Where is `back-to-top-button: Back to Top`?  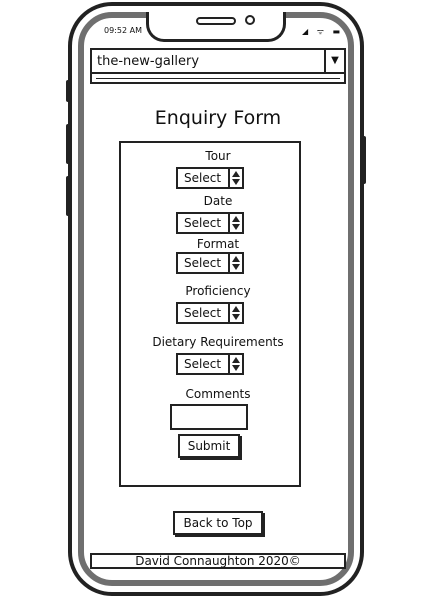 back-to-top-button: Back to Top is located at coordinates (218, 523).